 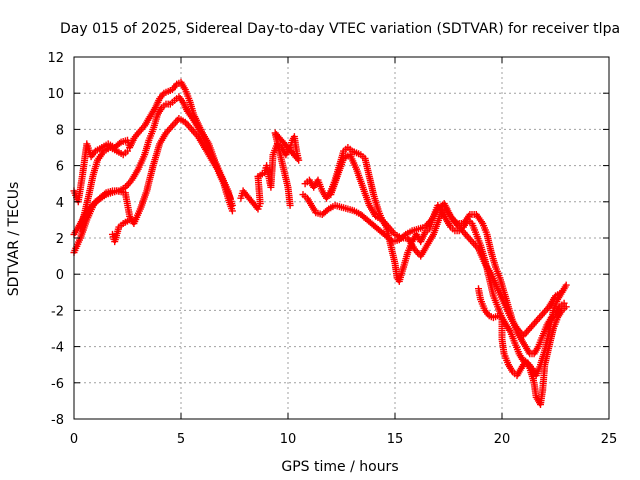 I want to click on y-tick-label: -8, so click(x=57, y=420).